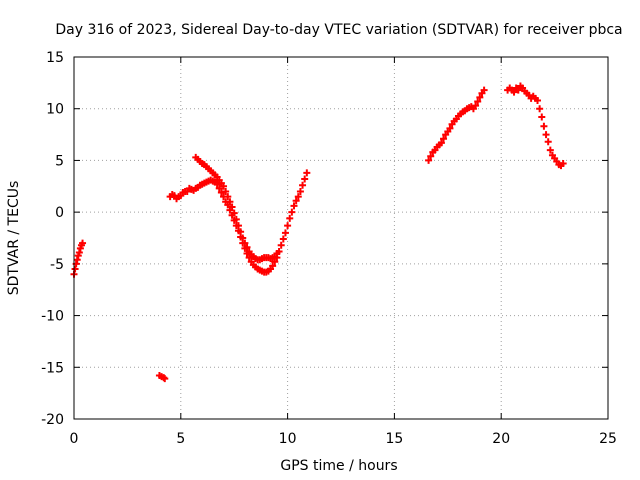 The image size is (640, 480). I want to click on y-tick-label: 10, so click(55, 110).